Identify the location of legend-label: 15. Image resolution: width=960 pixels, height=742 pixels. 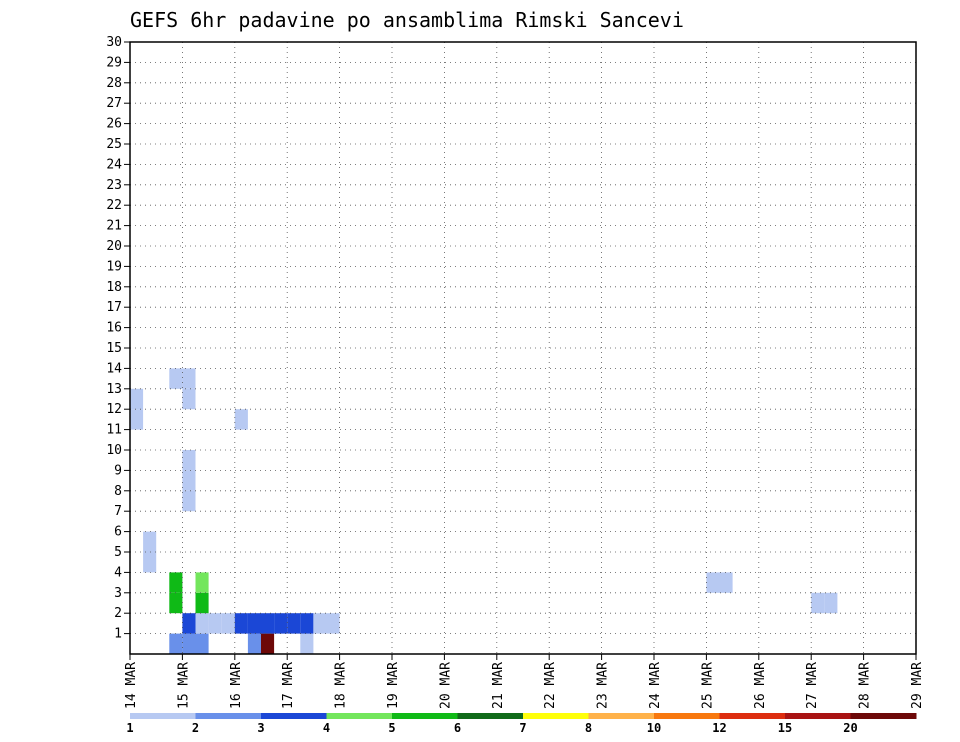
(785, 728).